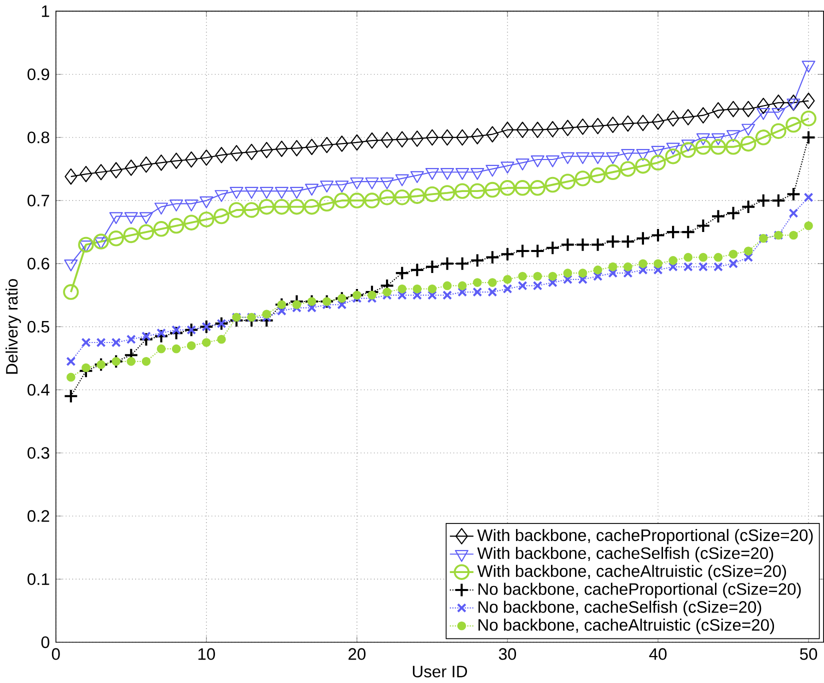 The width and height of the screenshot is (824, 683). Describe the element at coordinates (39, 516) in the screenshot. I see `y-tick-label: 0.2` at that location.